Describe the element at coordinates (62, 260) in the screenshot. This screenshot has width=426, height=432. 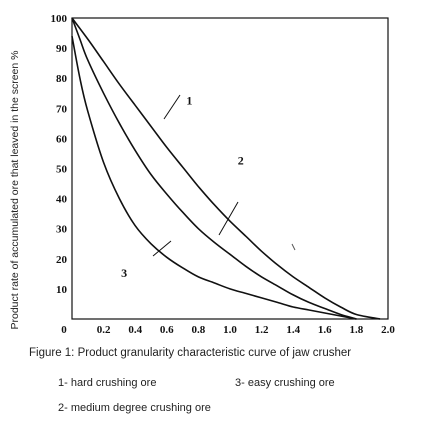
I see `y-tick-label: 20` at that location.